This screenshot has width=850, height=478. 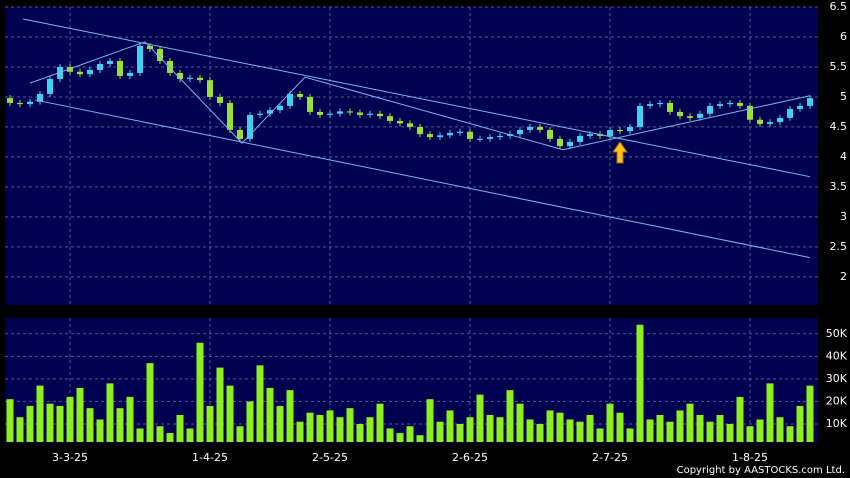 I want to click on x-tick-label: 2-6-25, so click(x=470, y=457).